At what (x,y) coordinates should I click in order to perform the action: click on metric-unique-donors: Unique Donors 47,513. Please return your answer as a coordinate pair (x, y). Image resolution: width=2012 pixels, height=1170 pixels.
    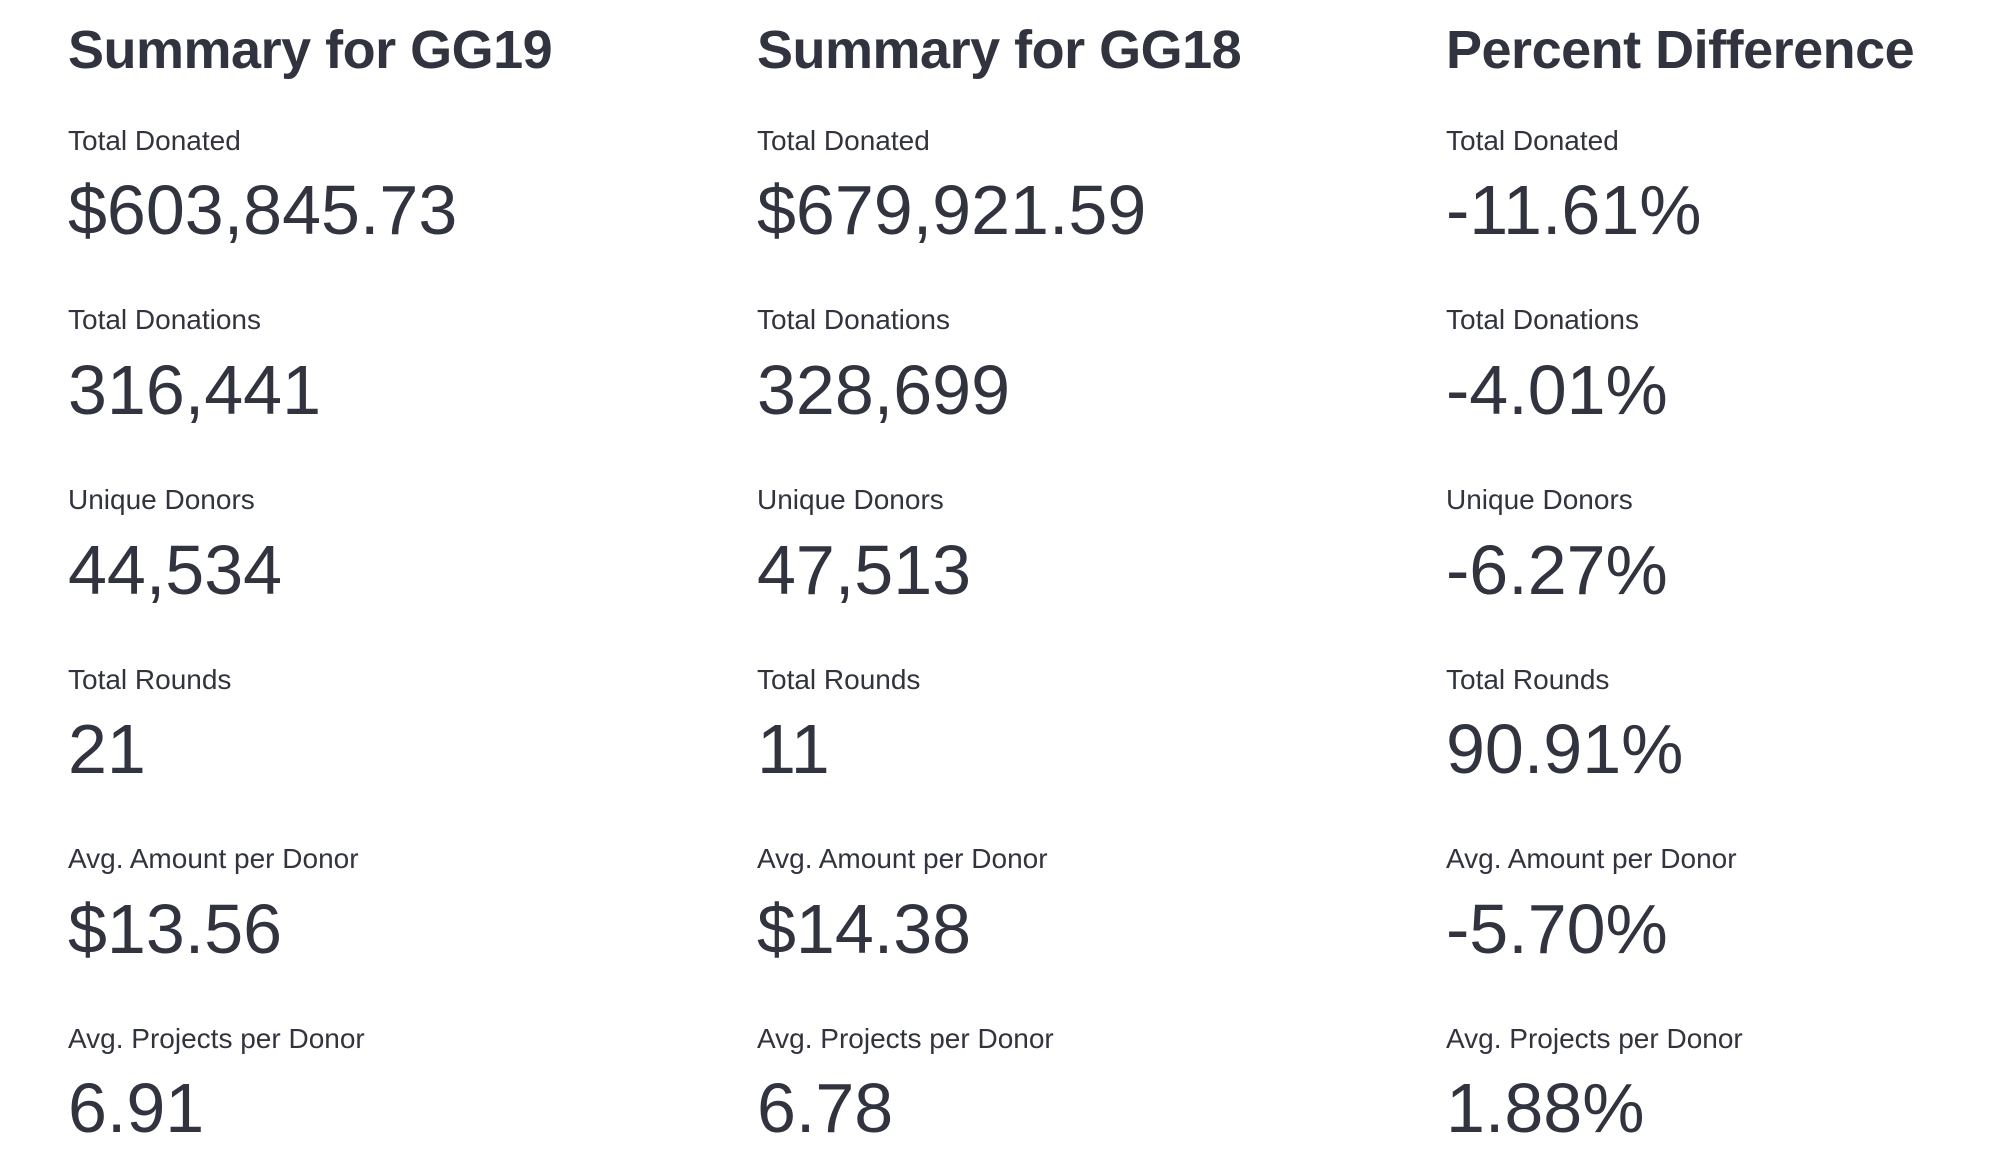
    Looking at the image, I should click on (1034, 547).